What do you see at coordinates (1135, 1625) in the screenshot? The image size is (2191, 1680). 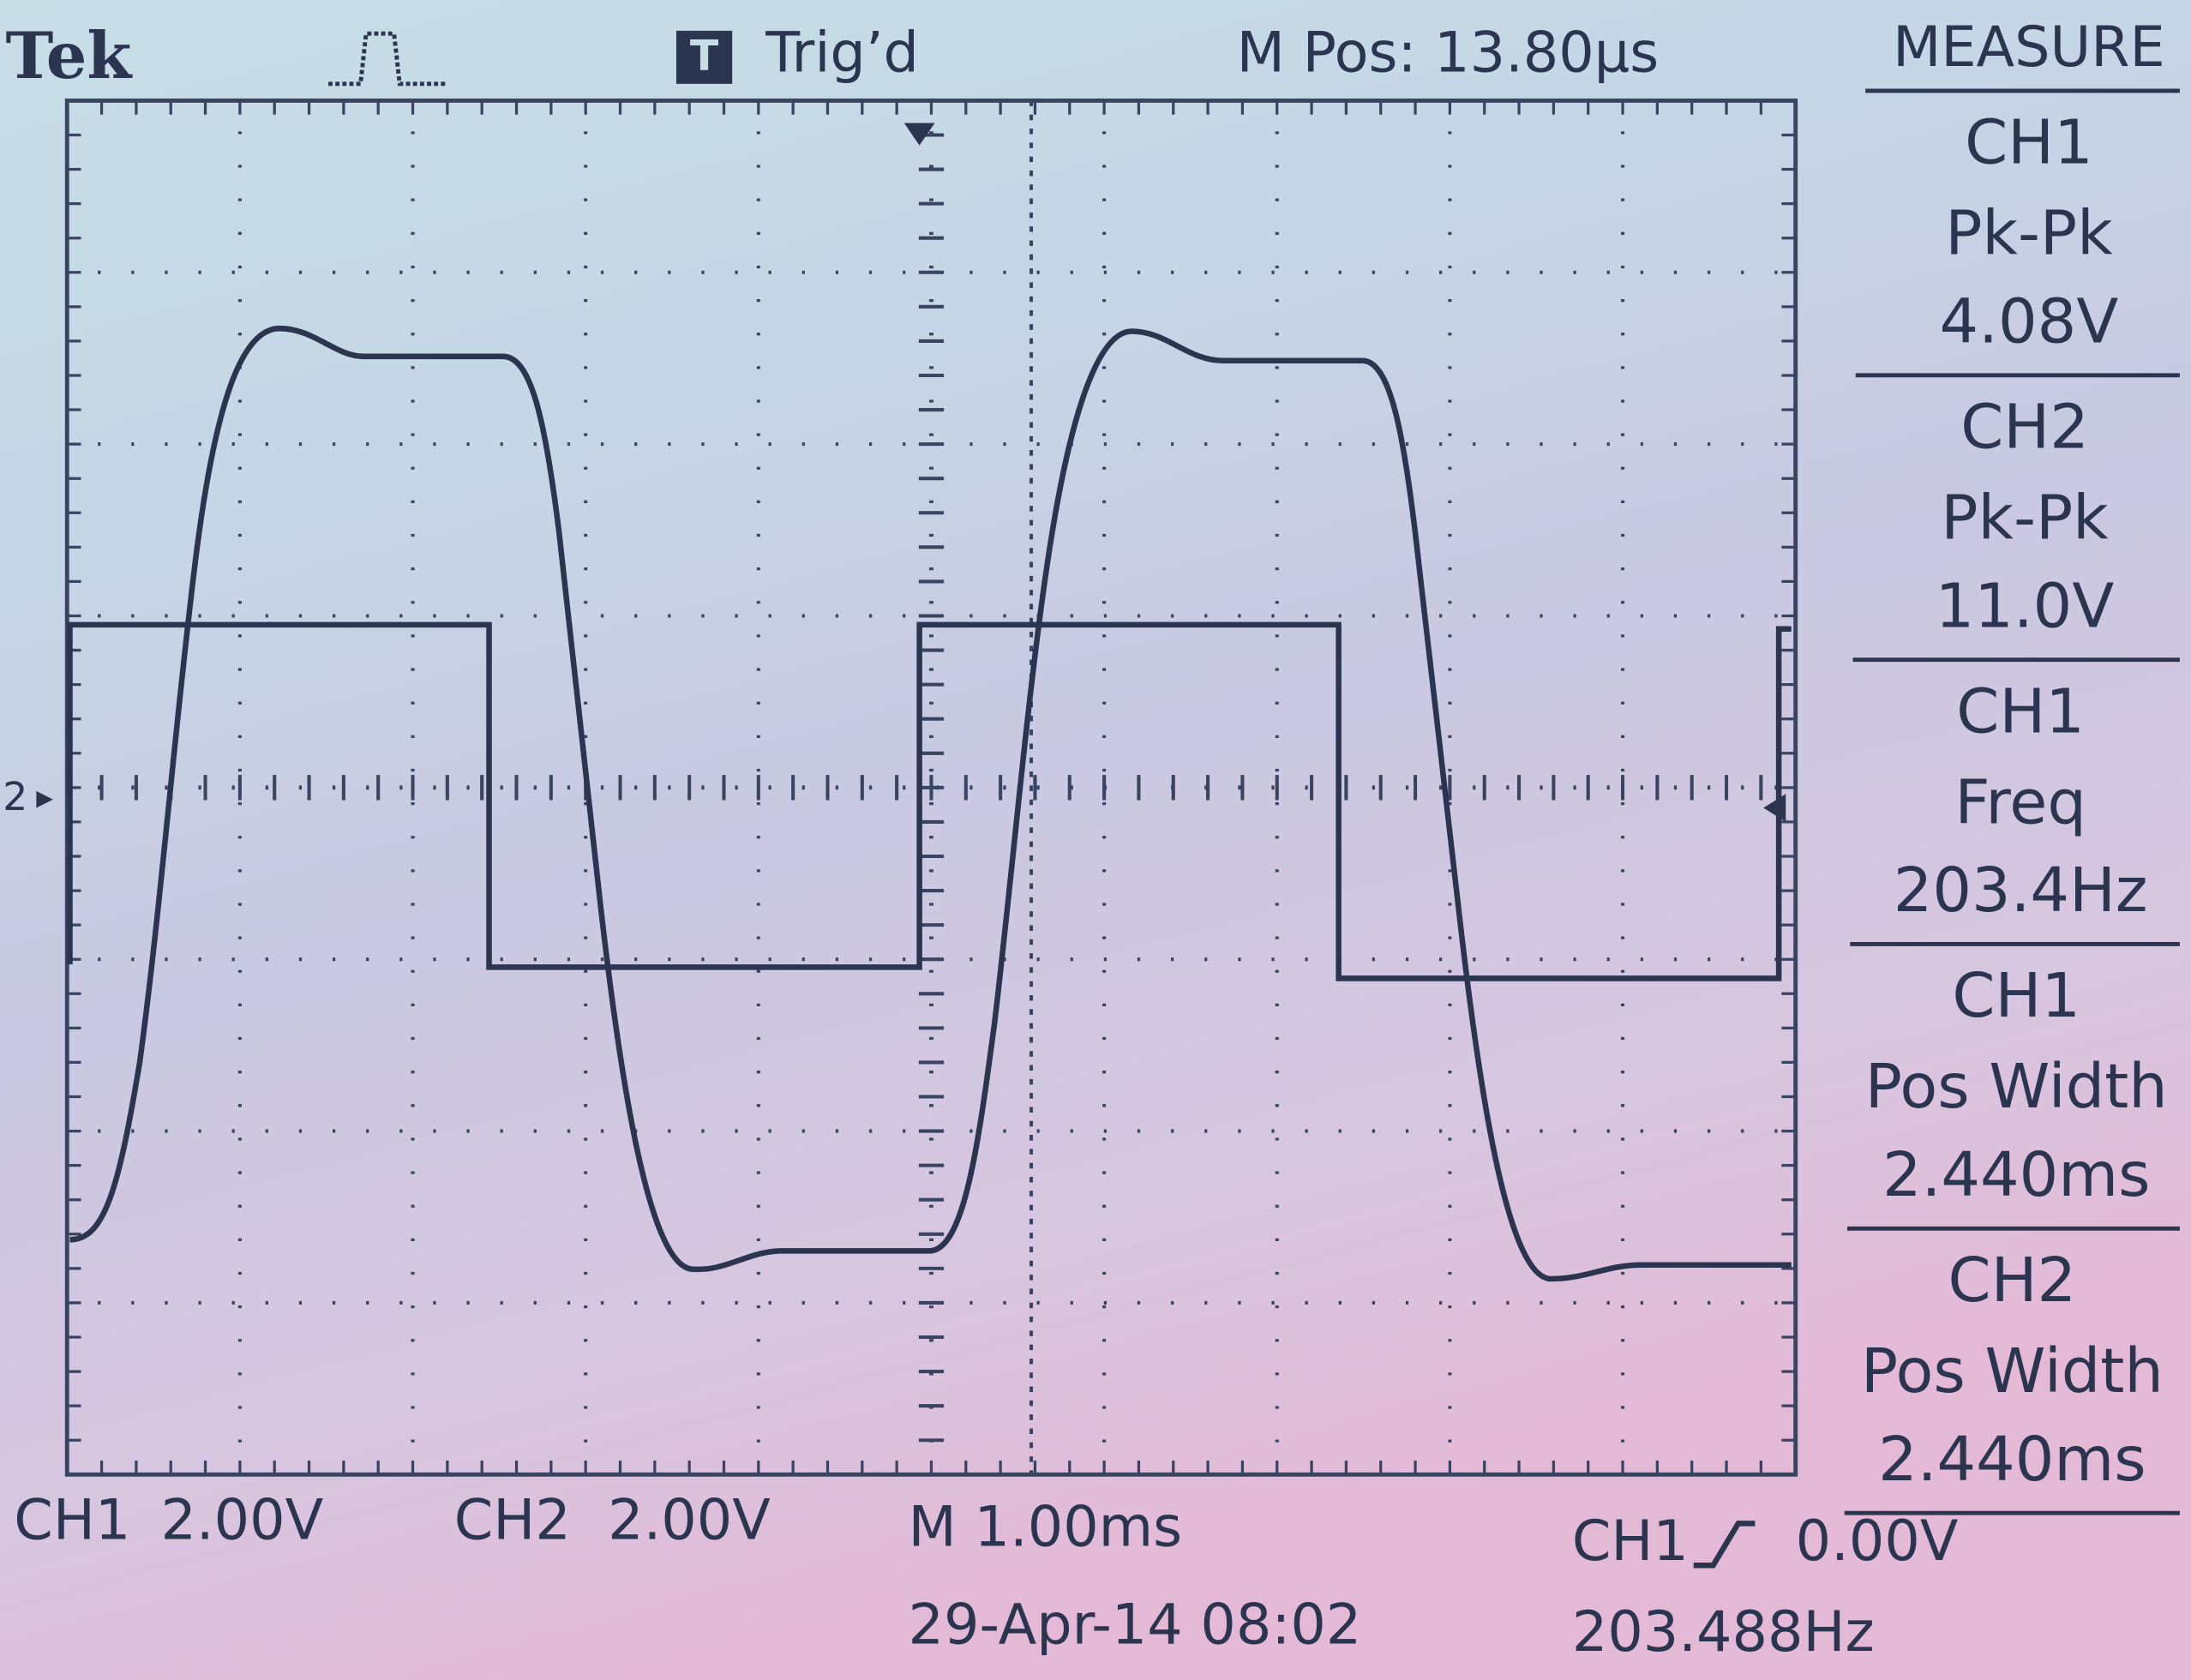 I see `date-time: 29-Apr-14 08:02` at bounding box center [1135, 1625].